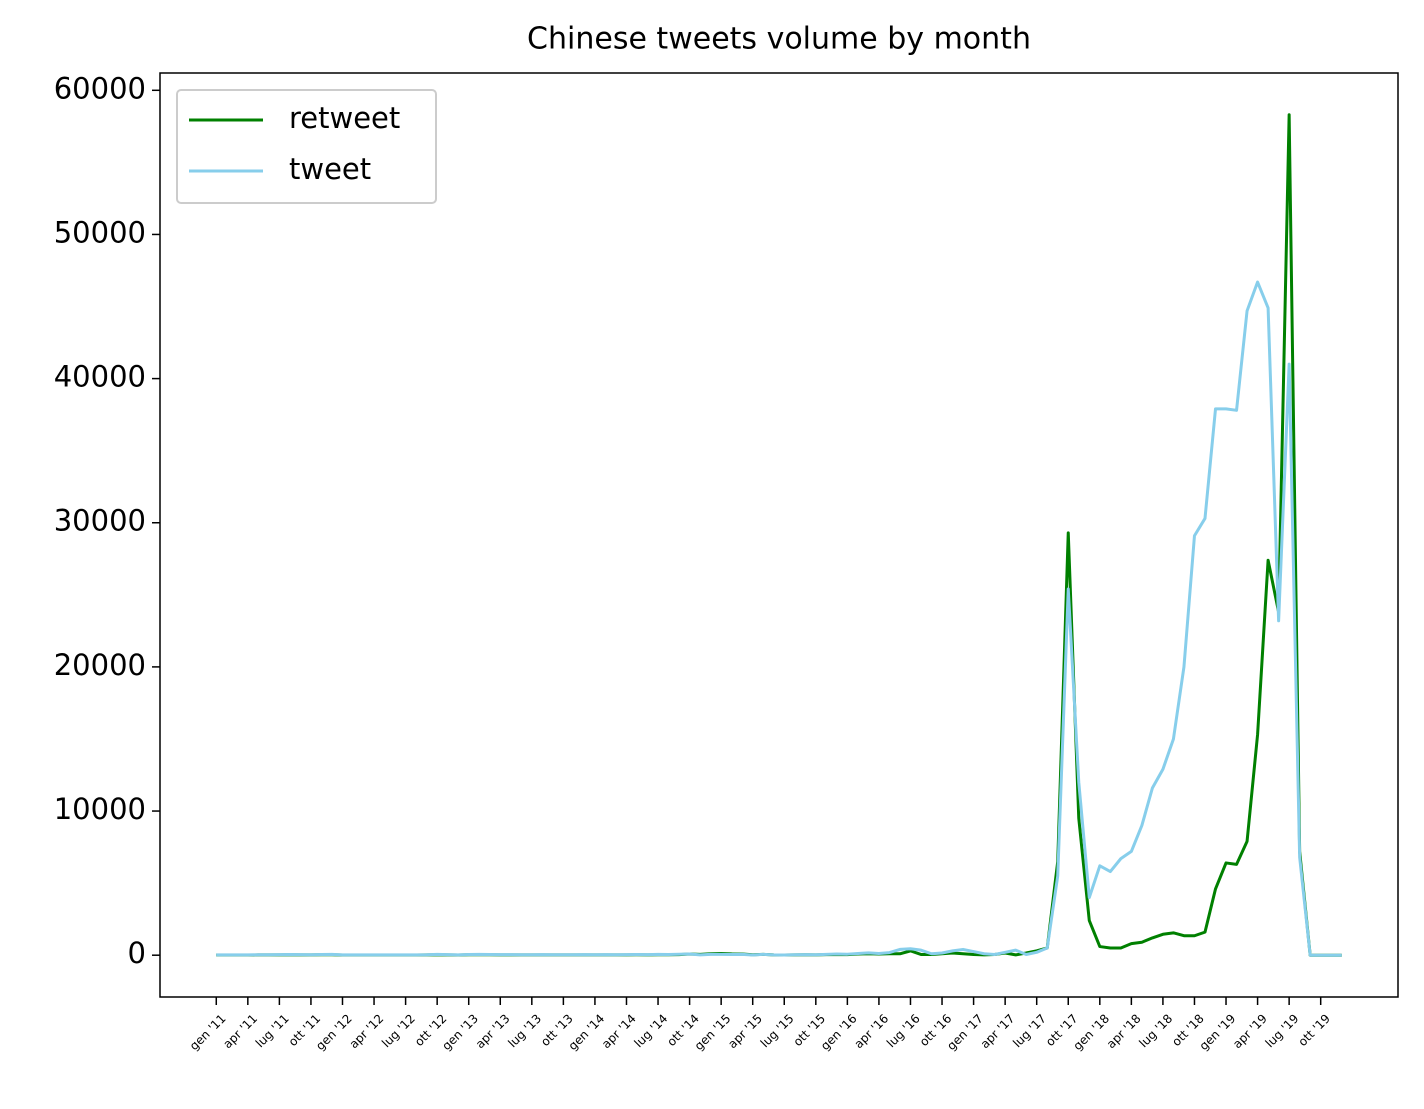 Image resolution: width=1424 pixels, height=1109 pixels. Describe the element at coordinates (330, 169) in the screenshot. I see `legend-label: tweet` at that location.